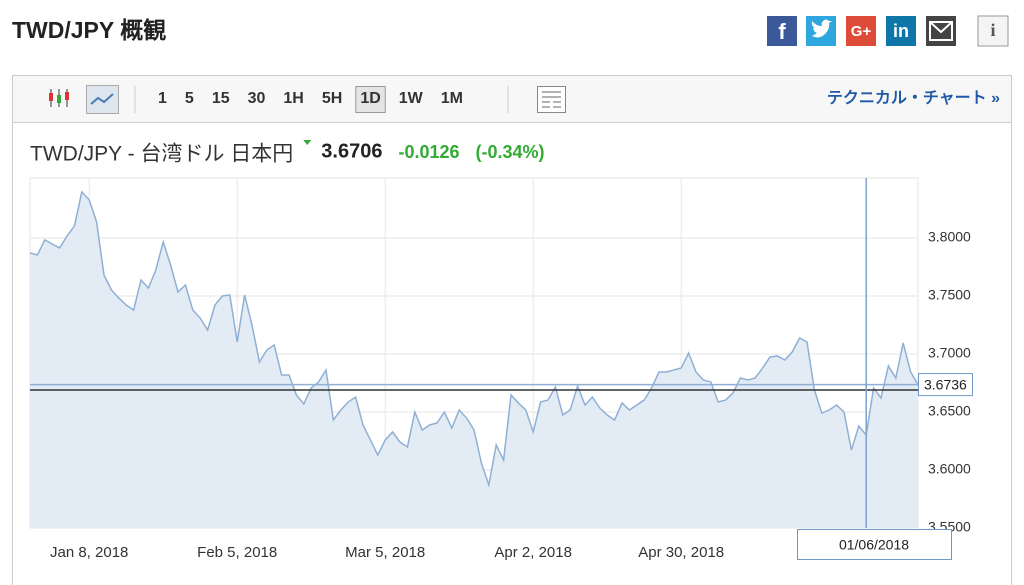  What do you see at coordinates (949, 411) in the screenshot?
I see `y-tick-label: 3.6500` at bounding box center [949, 411].